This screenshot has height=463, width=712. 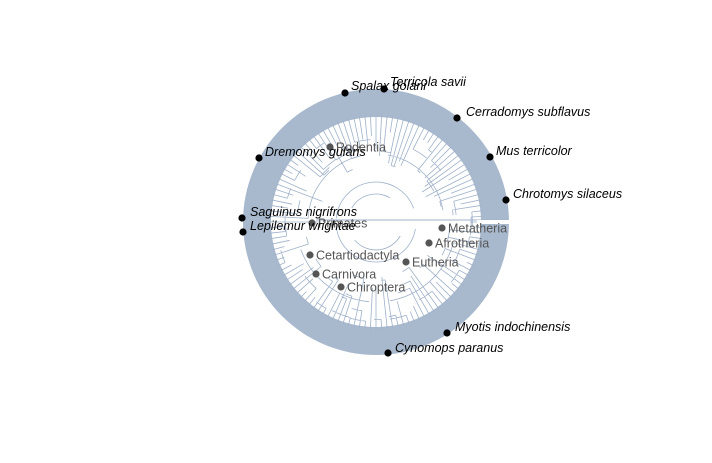 What do you see at coordinates (242, 218) in the screenshot?
I see `tip-point-saguinus-nigrifrons` at bounding box center [242, 218].